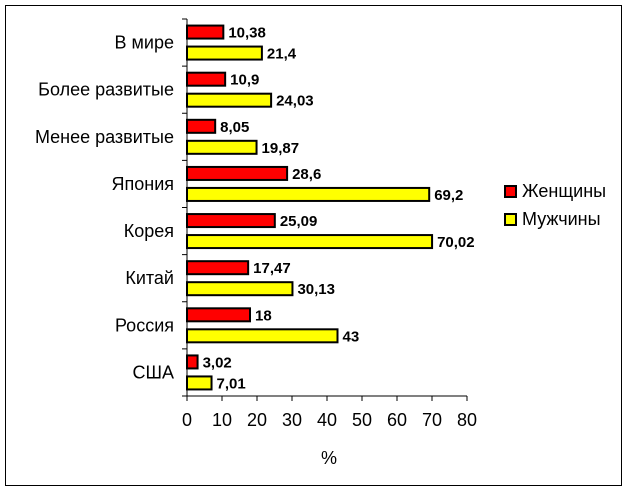 The height and width of the screenshot is (492, 628). What do you see at coordinates (144, 325) in the screenshot?
I see `category-label-6: Россия` at bounding box center [144, 325].